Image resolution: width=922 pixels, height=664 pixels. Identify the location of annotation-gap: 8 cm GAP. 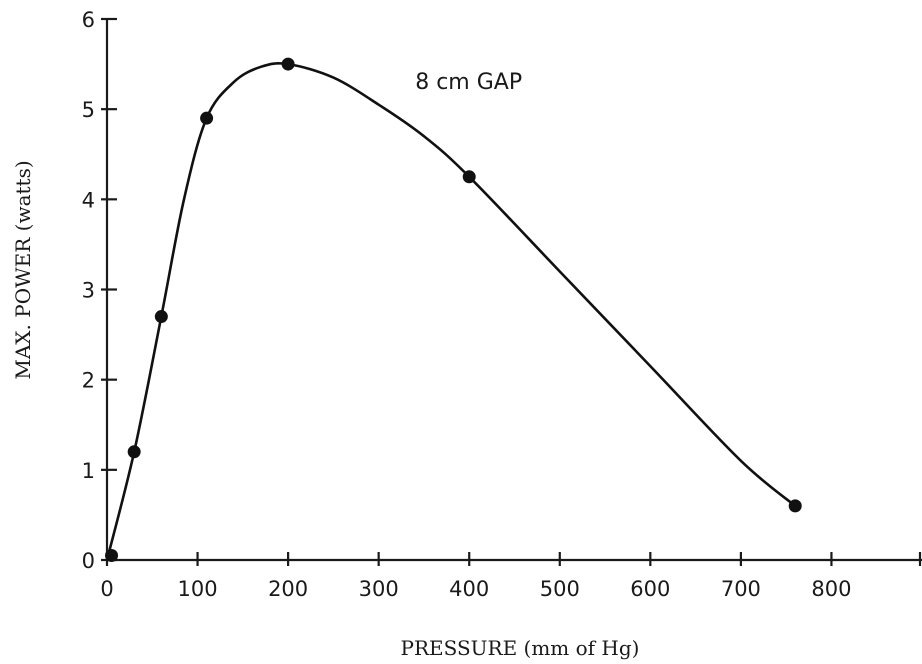
(468, 82).